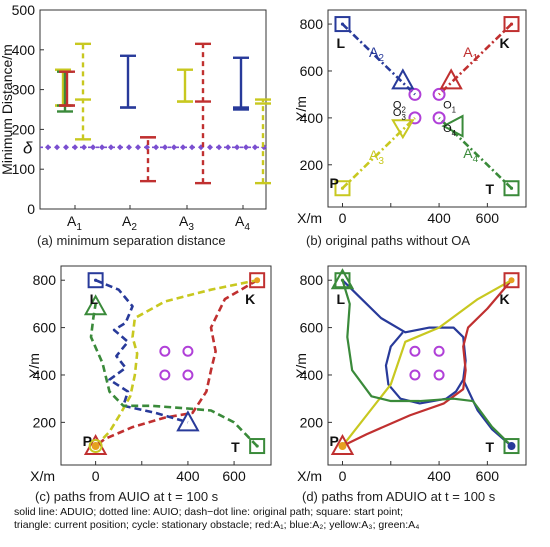  Describe the element at coordinates (450, 106) in the screenshot. I see `obstacle-label: O1` at that location.